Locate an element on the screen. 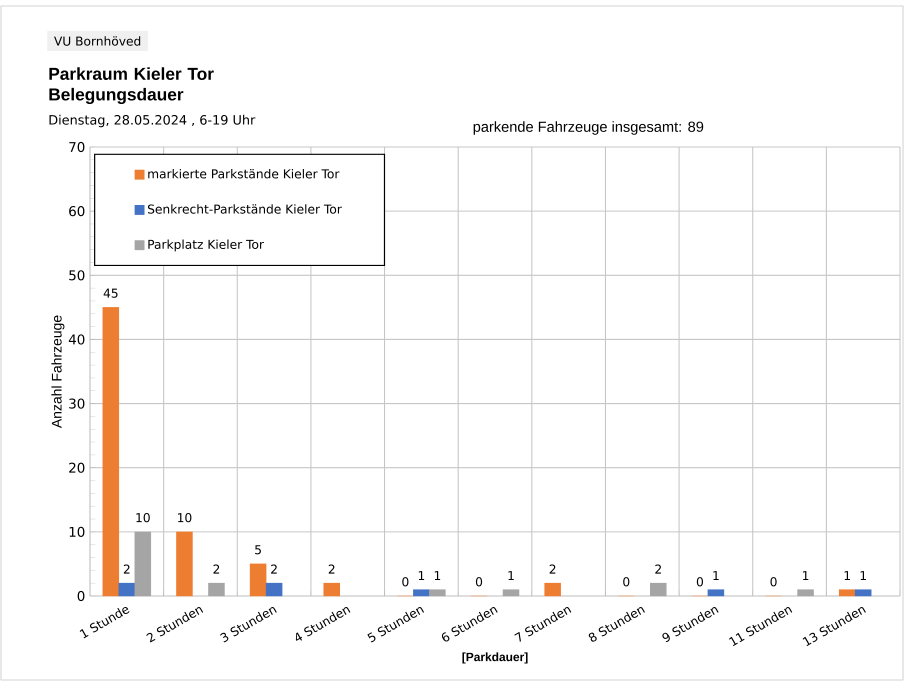 This screenshot has height=681, width=904. legend-label: markierte Parkstände Kieler Tor is located at coordinates (244, 173).